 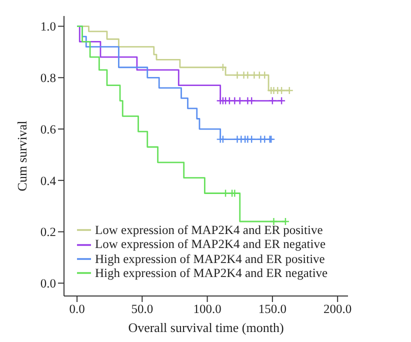 I want to click on y-tick-label: 0.8, so click(x=48, y=78).